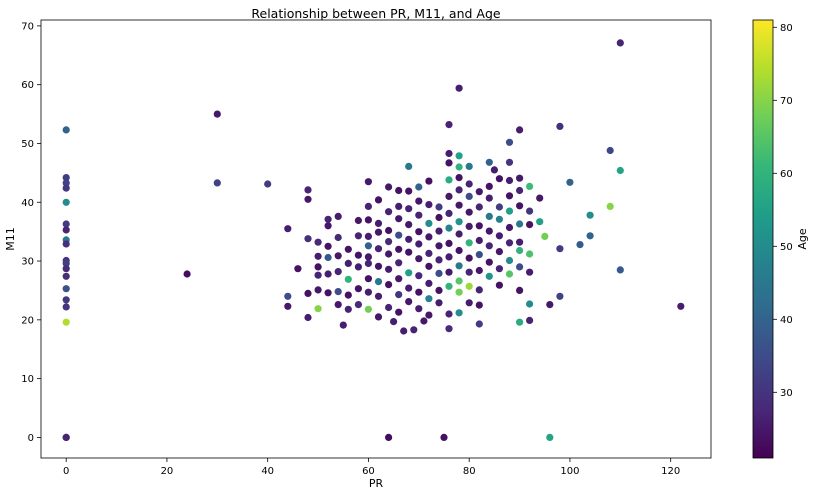 The height and width of the screenshot is (496, 815). Describe the element at coordinates (376, 483) in the screenshot. I see `x-axis-label: PR` at that location.